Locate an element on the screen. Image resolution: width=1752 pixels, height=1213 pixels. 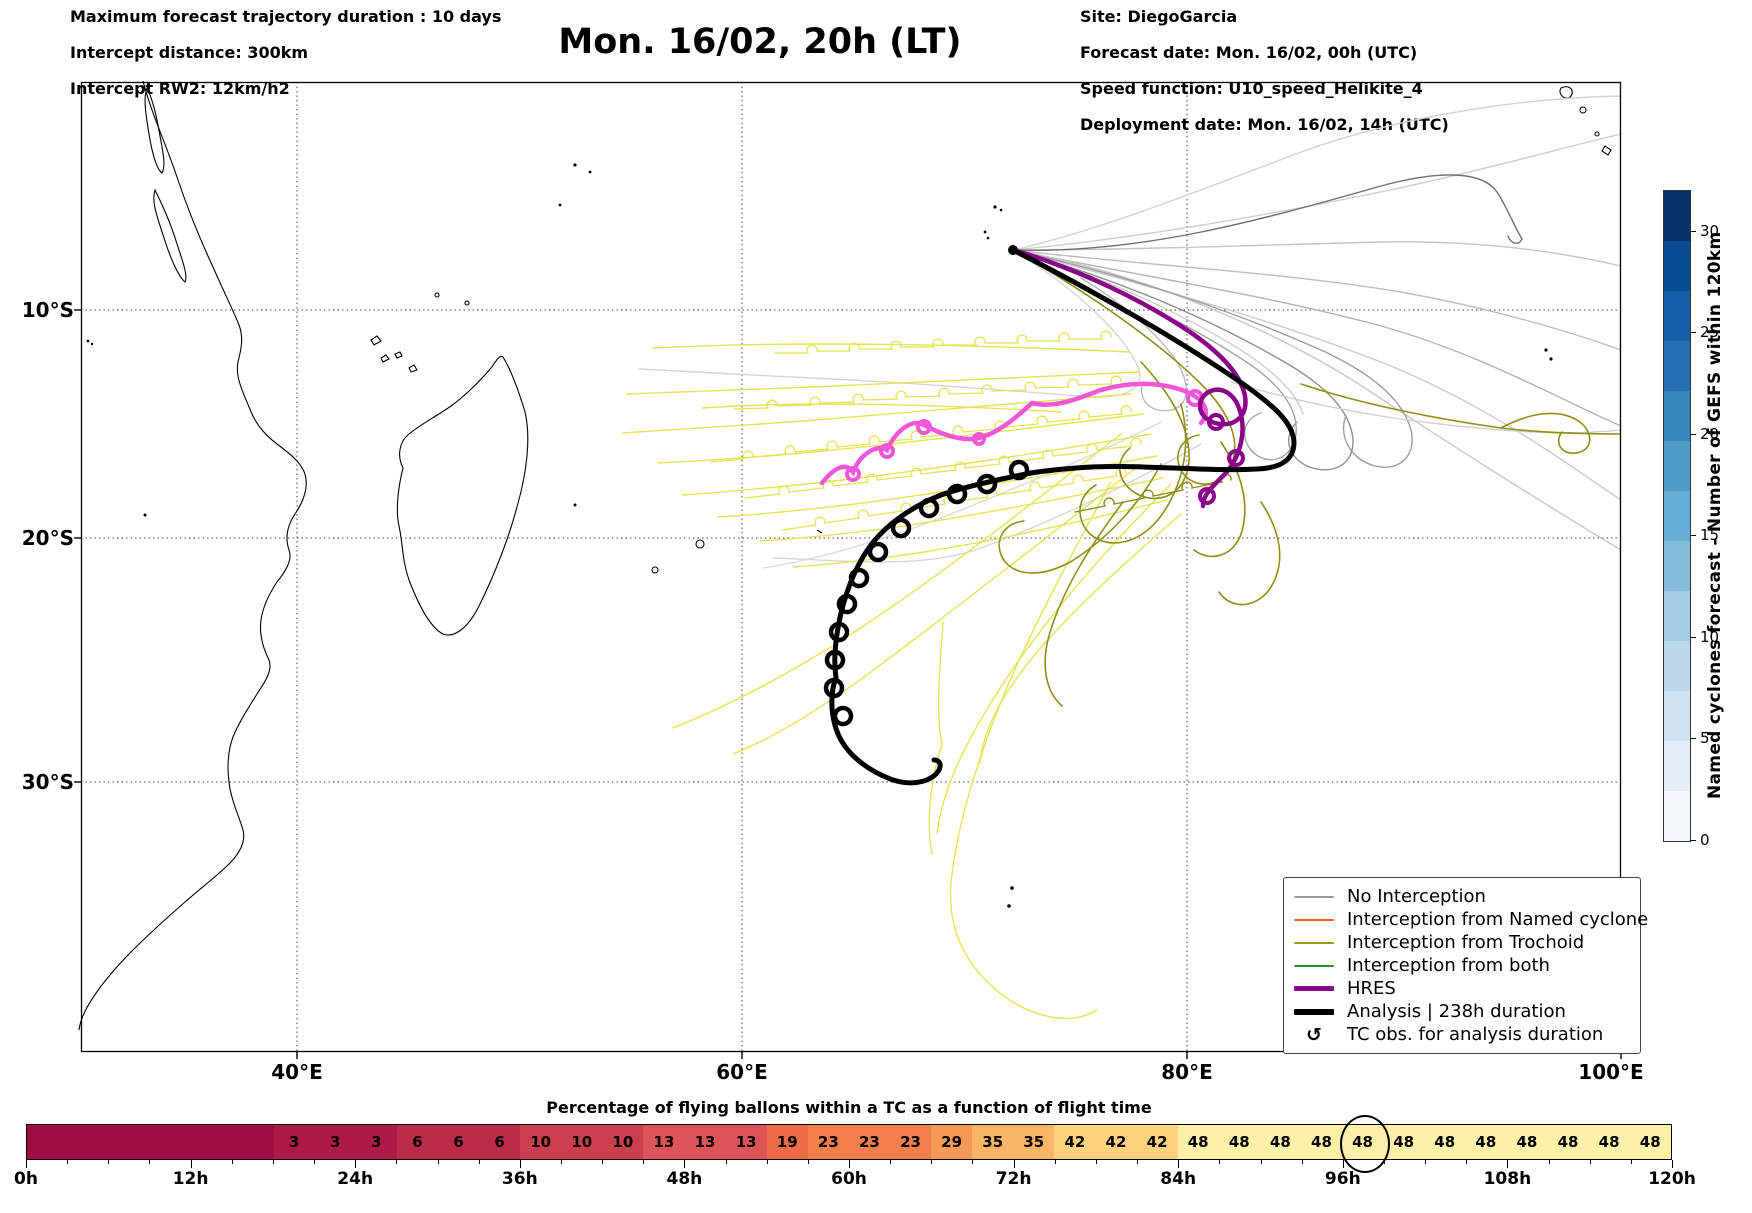
intercept-distance-text: Intercept distance: 300km is located at coordinates (189, 52).